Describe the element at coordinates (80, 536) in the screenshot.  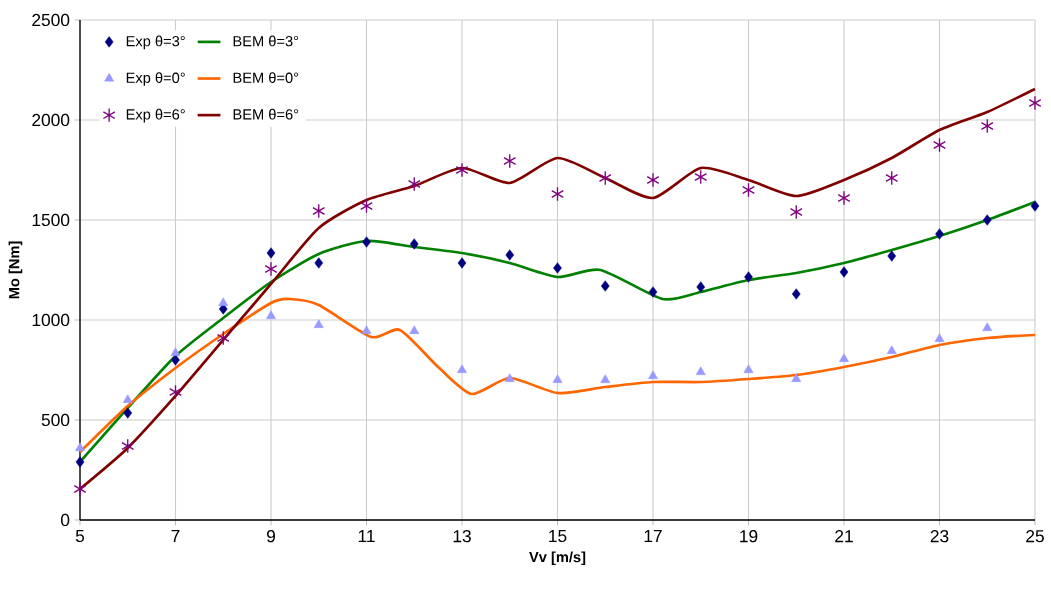
I see `x-tick-label: 5` at that location.